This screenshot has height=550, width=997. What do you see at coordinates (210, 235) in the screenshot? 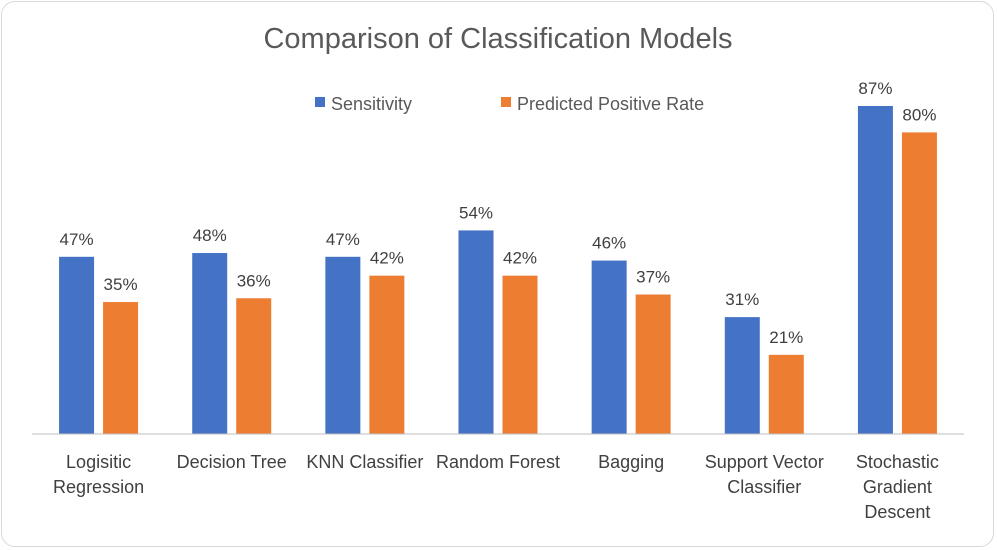
I see `data-label-sensitivity-1: 48%` at bounding box center [210, 235].